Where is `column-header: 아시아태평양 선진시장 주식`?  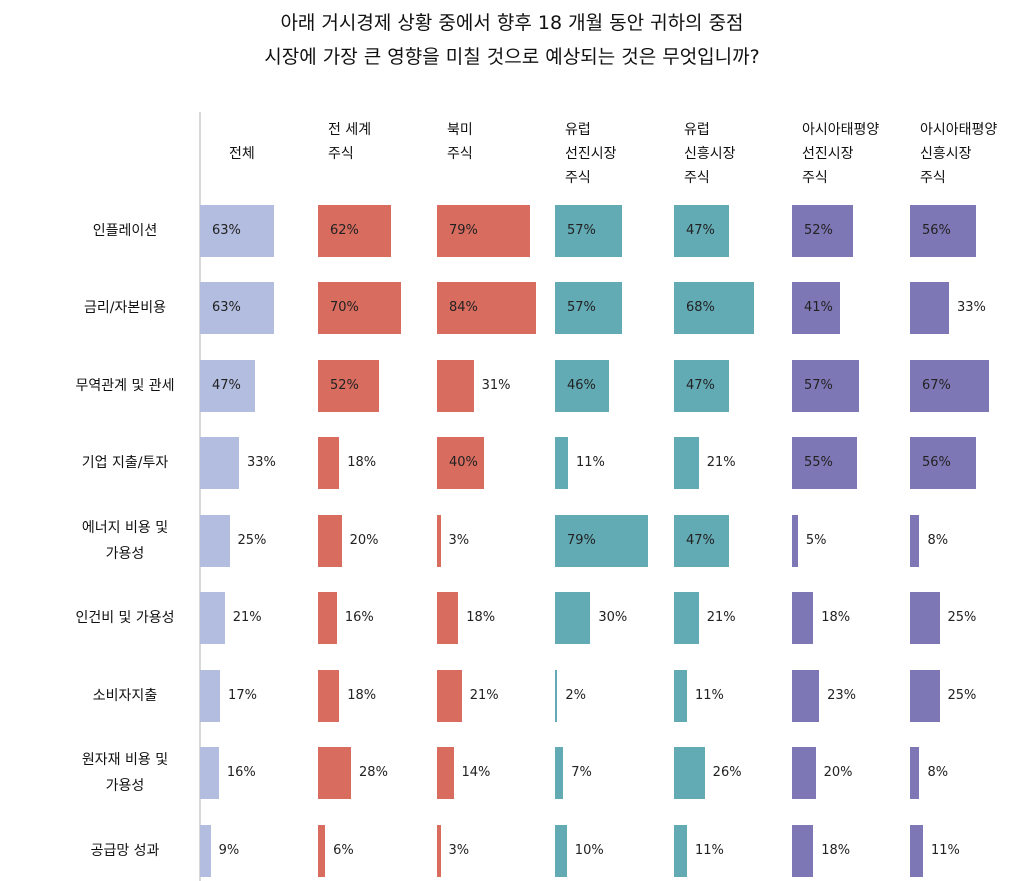 column-header: 아시아태평양 선진시장 주식 is located at coordinates (841, 154).